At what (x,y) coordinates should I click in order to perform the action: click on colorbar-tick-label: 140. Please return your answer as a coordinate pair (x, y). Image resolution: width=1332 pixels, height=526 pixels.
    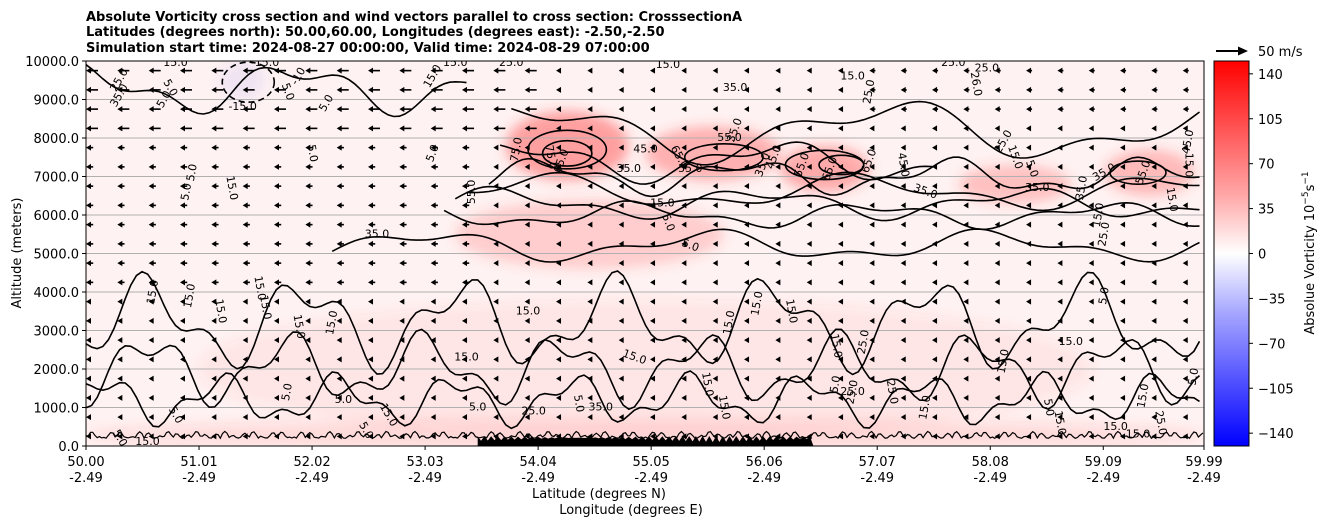
    Looking at the image, I should click on (1270, 75).